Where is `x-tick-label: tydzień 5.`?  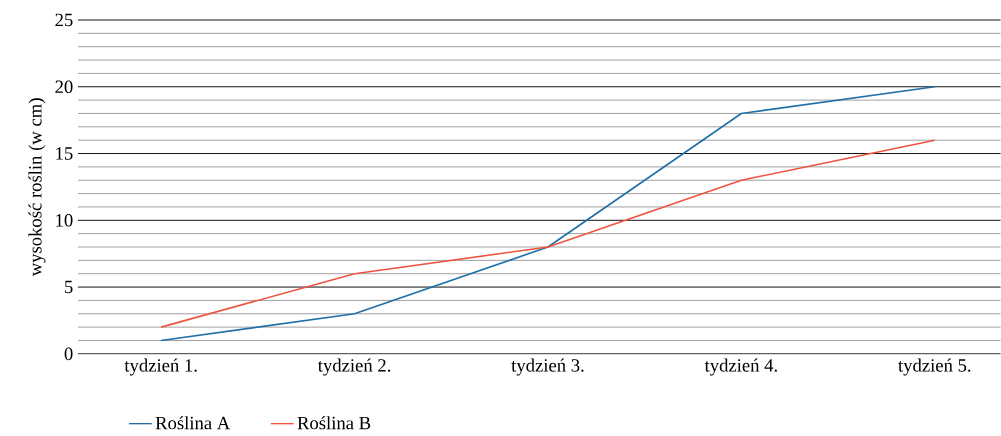 x-tick-label: tydzień 5. is located at coordinates (934, 367).